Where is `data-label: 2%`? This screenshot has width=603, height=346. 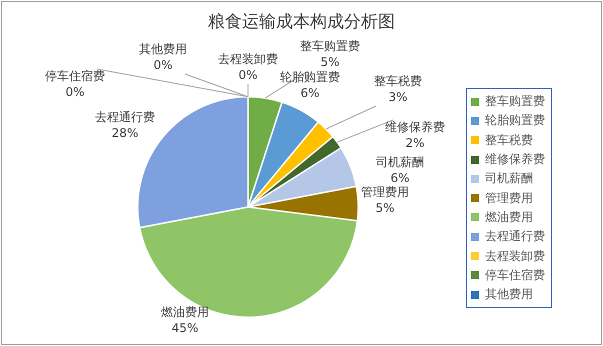 data-label: 2% is located at coordinates (415, 143).